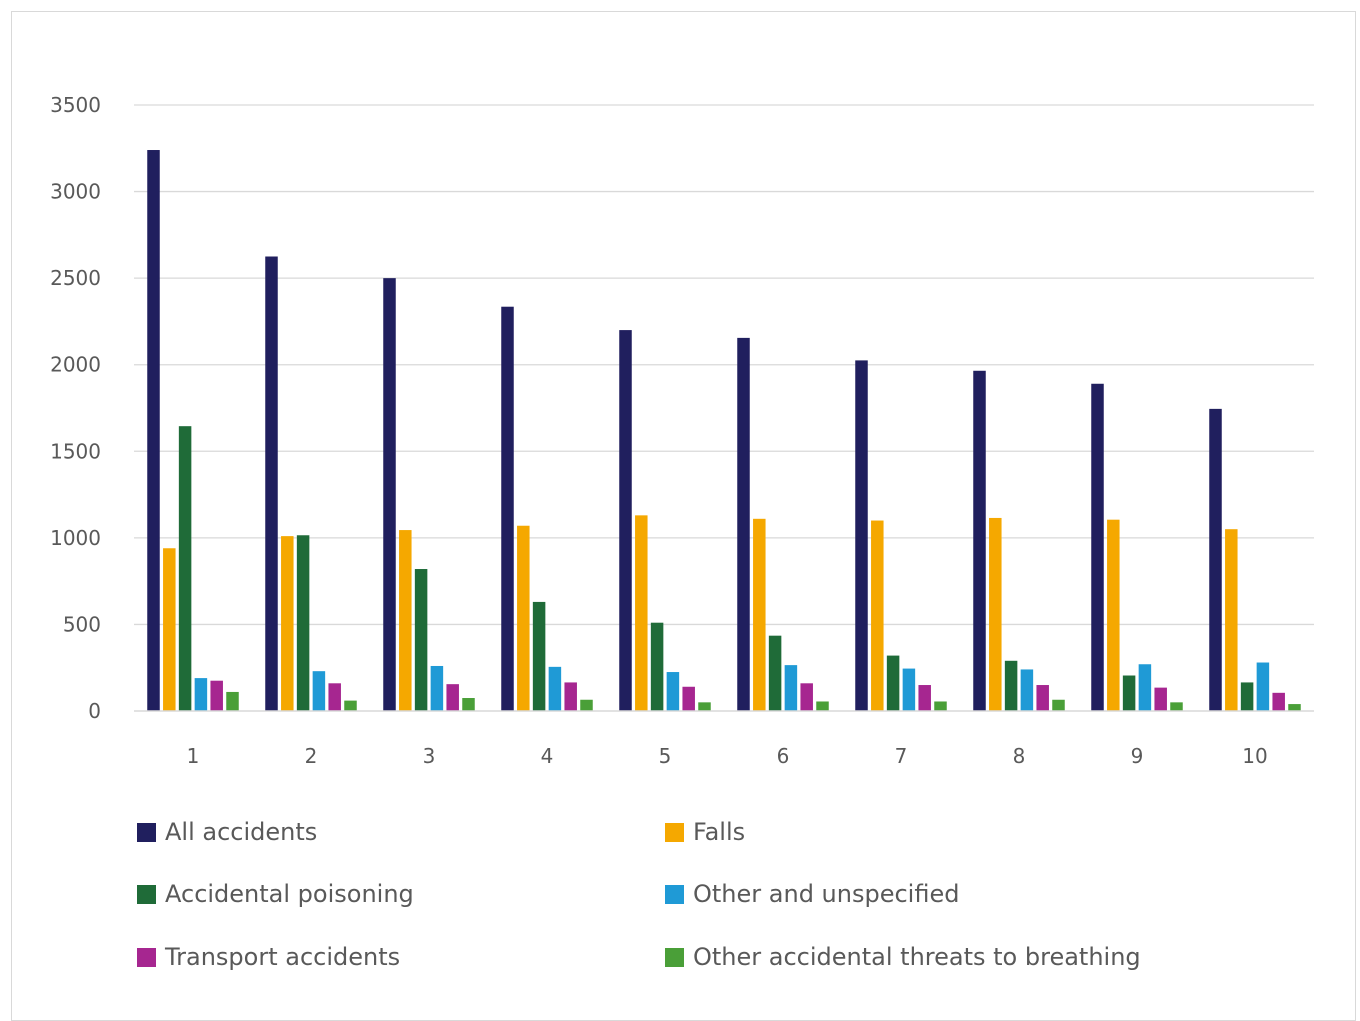  I want to click on legend-label: Accidental poisoning, so click(289, 894).